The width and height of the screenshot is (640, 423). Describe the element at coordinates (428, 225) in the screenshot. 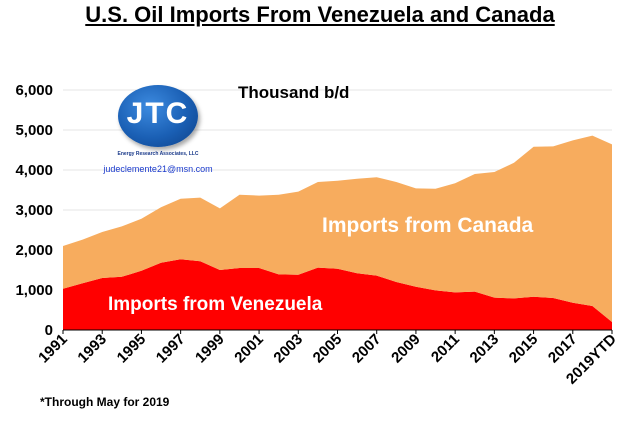

I see `canada-area-label: Imports from Canada` at that location.